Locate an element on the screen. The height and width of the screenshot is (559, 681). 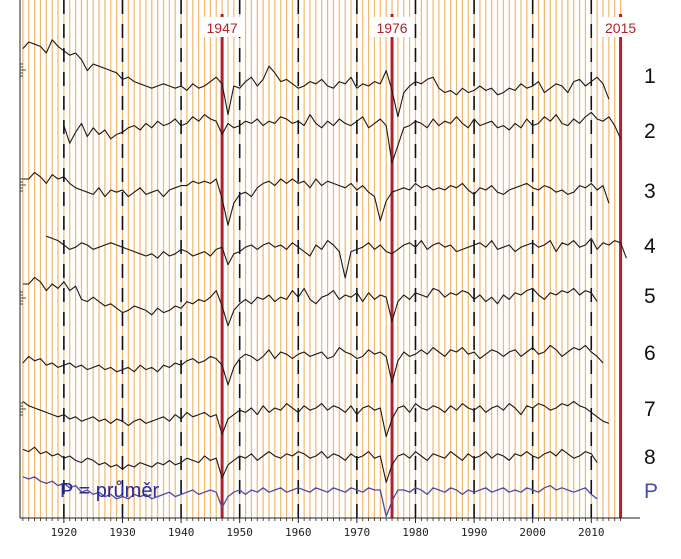
x-tick-label: 1980 is located at coordinates (415, 532).